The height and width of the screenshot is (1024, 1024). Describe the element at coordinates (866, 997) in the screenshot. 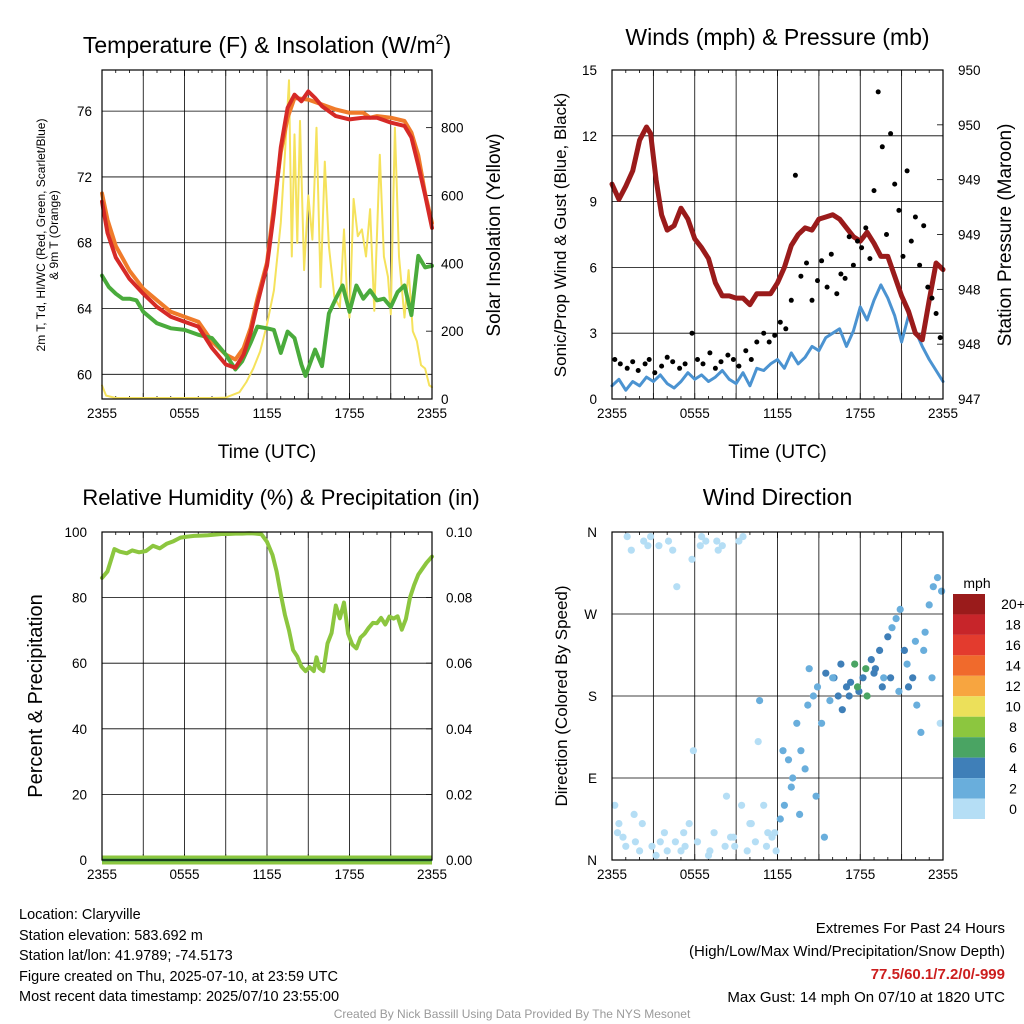

I see `max-gust-text: Max Gust: 14 mph On 07/10 at 1820 UTC` at that location.